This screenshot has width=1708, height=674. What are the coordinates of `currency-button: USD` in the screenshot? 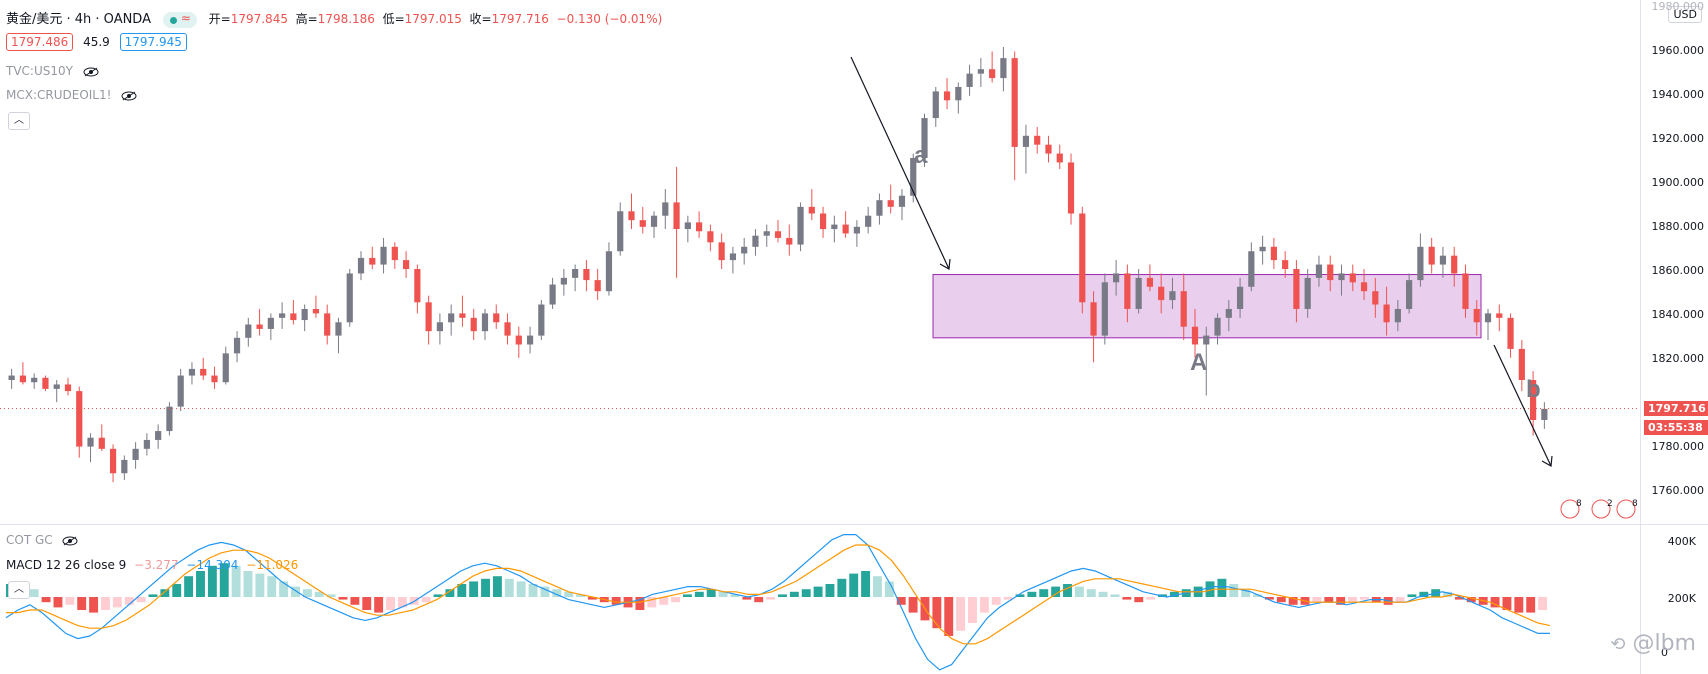 It's located at (1685, 14).